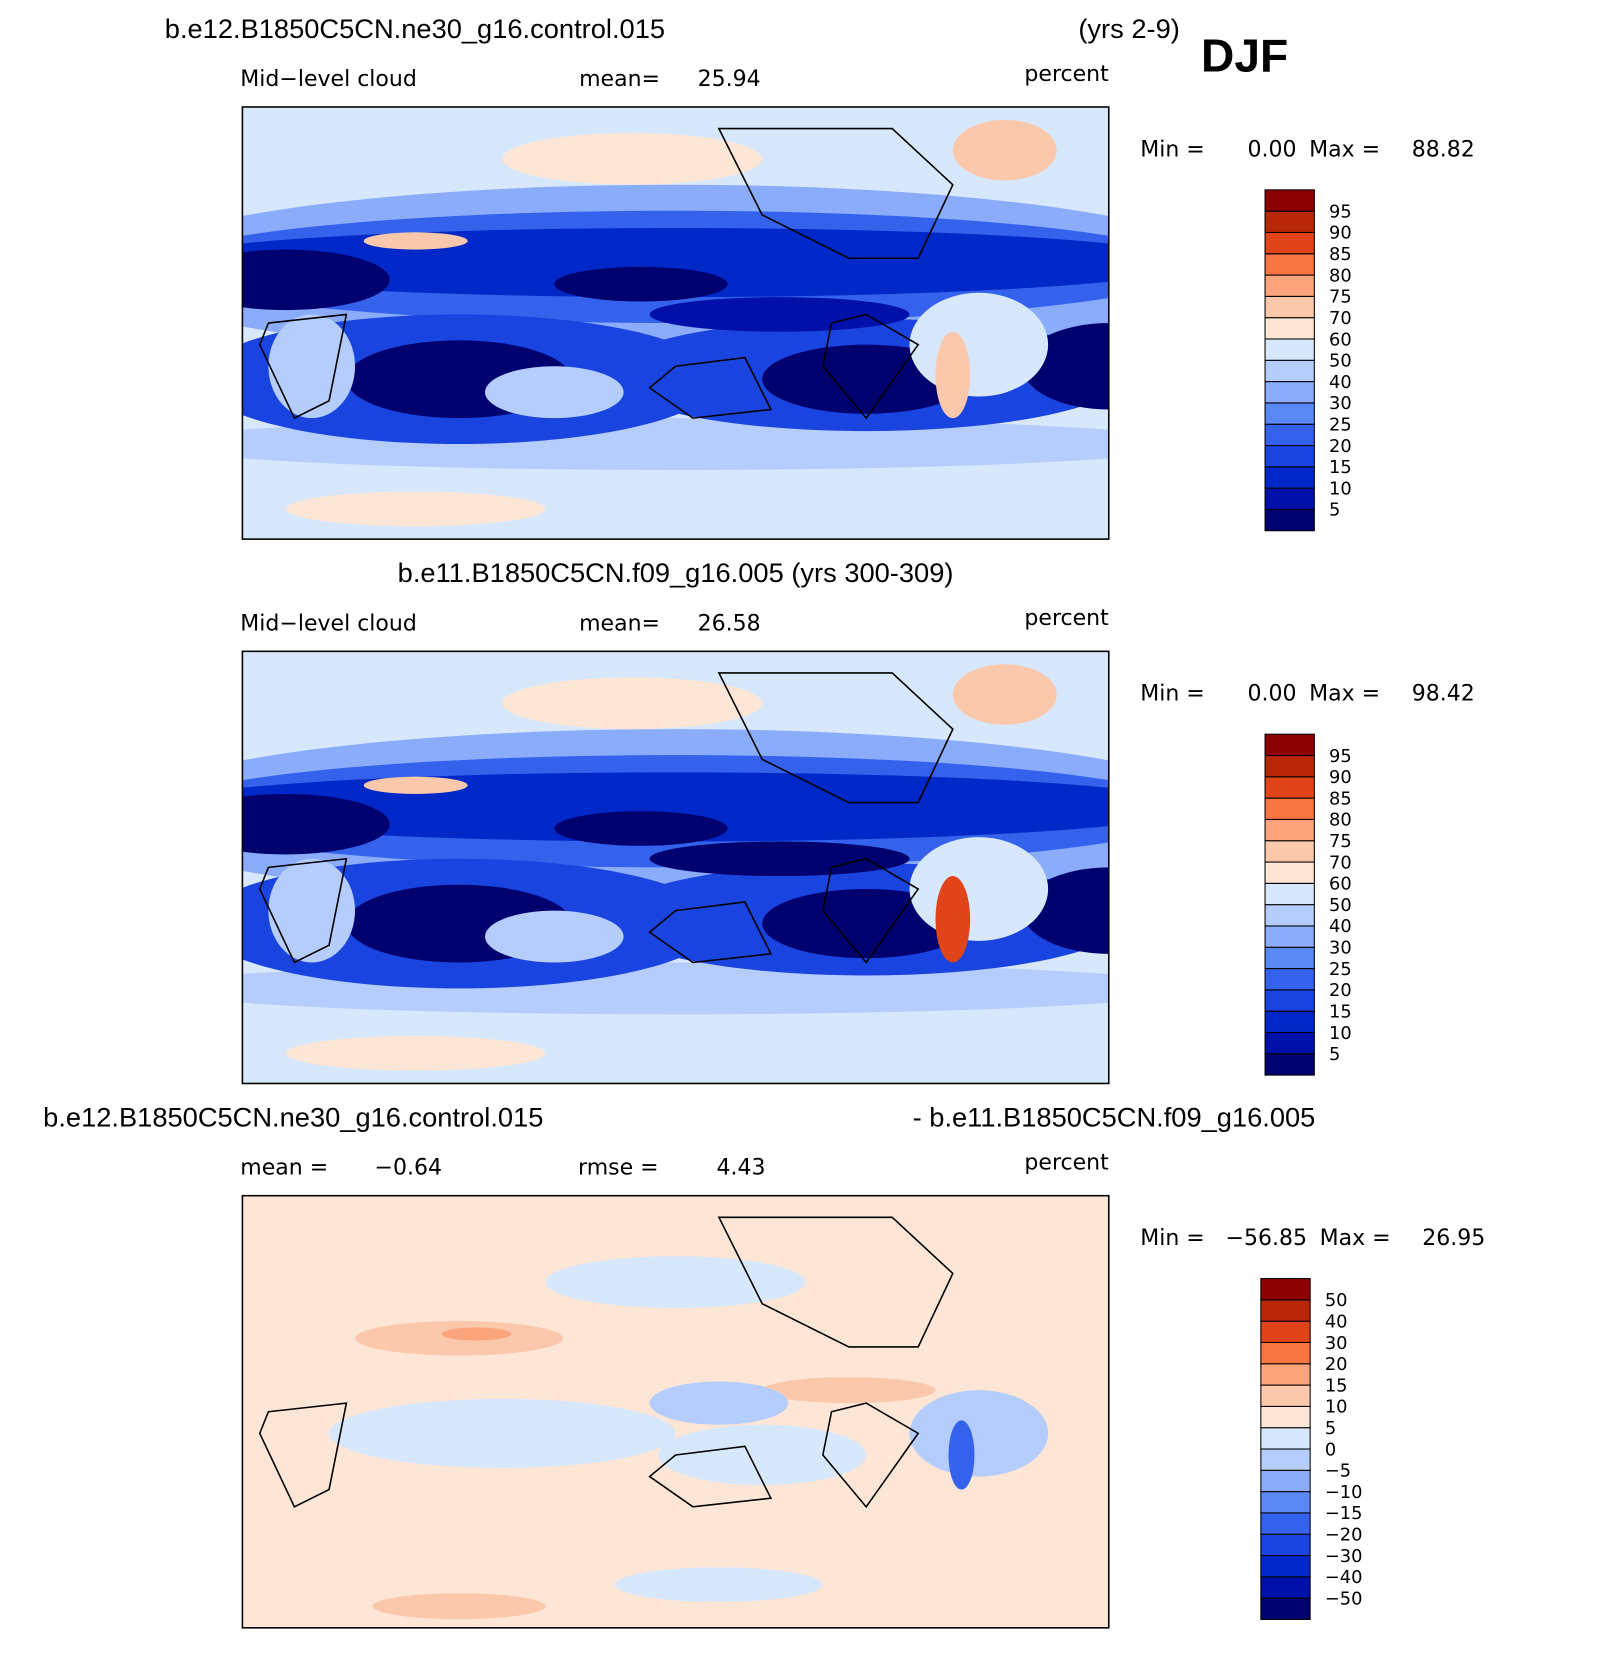 The width and height of the screenshot is (1605, 1653). What do you see at coordinates (1340, 254) in the screenshot?
I see `colorbar-label: 85` at bounding box center [1340, 254].